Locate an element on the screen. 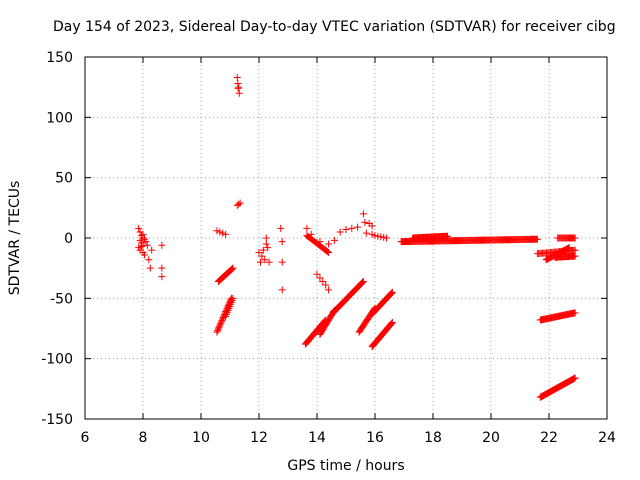 Image resolution: width=640 pixels, height=480 pixels. y-tick-label: 150 is located at coordinates (59, 58).